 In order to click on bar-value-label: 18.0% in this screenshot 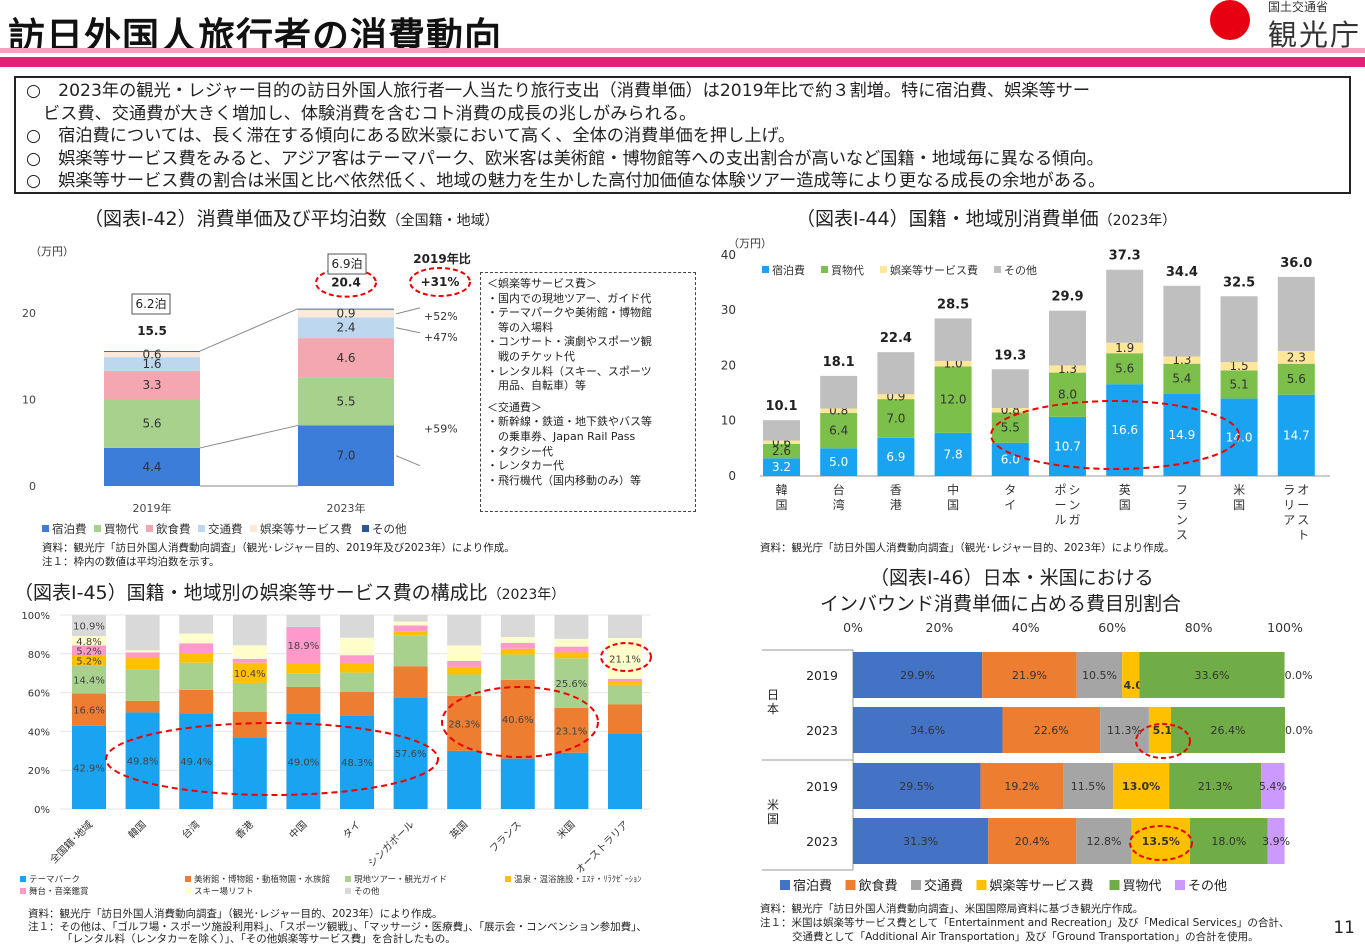, I will do `click(1228, 841)`.